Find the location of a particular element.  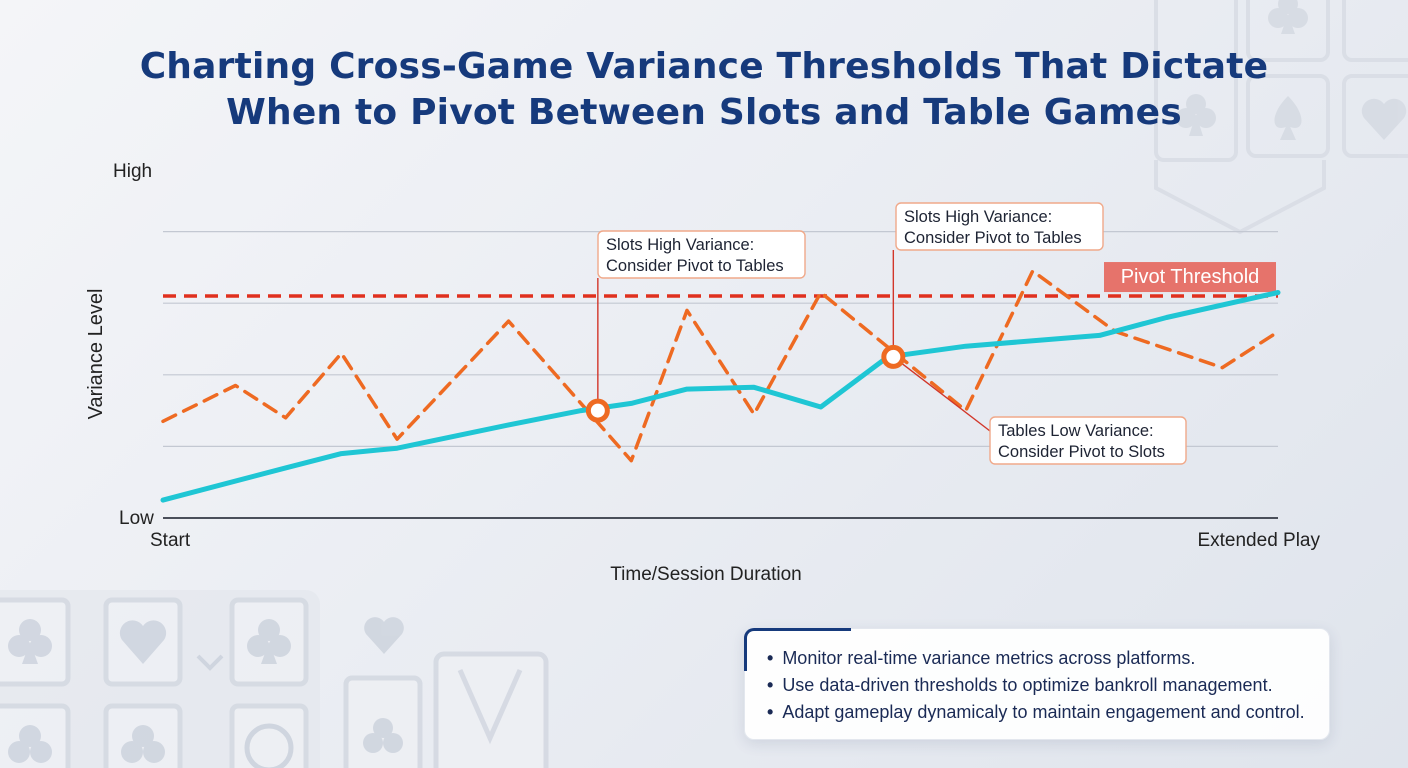

callout-leader-line is located at coordinates (941, 394).